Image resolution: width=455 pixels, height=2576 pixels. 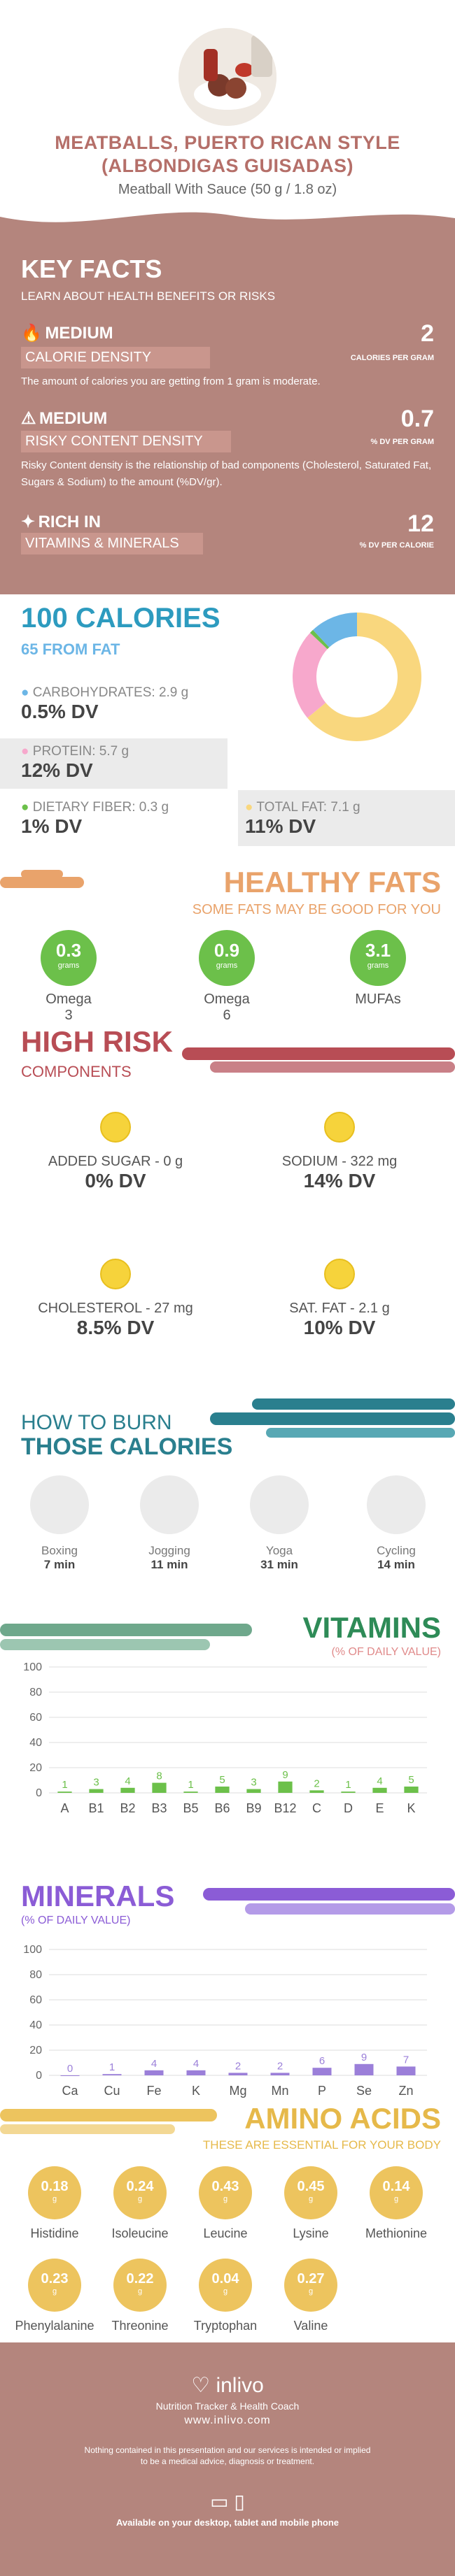 What do you see at coordinates (127, 1808) in the screenshot?
I see `x-tick-label: B2` at bounding box center [127, 1808].